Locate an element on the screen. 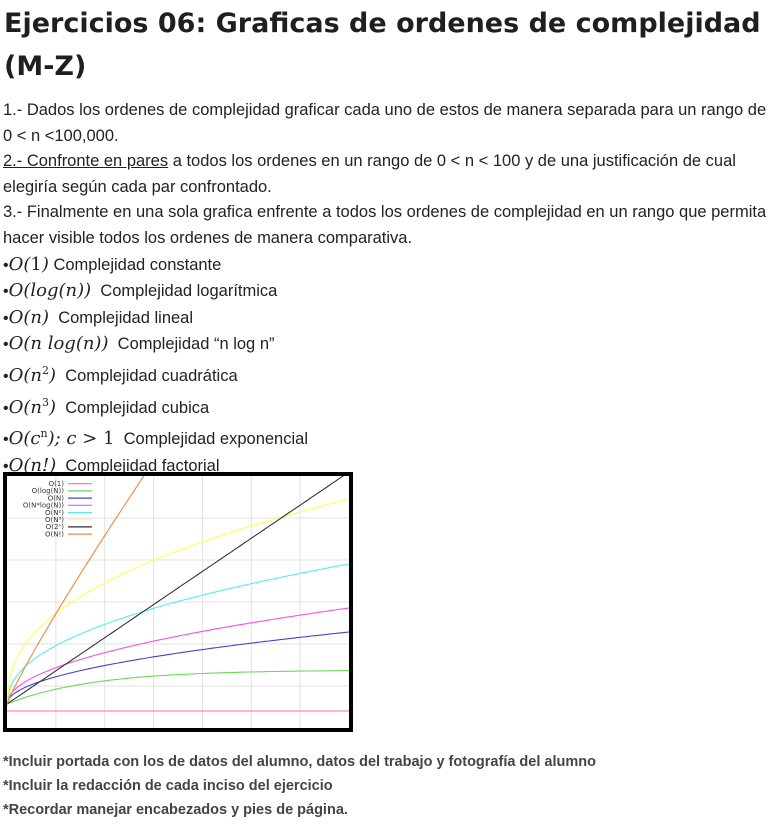  complexity-item: •O(n) Complejidad lineal is located at coordinates (388, 318).